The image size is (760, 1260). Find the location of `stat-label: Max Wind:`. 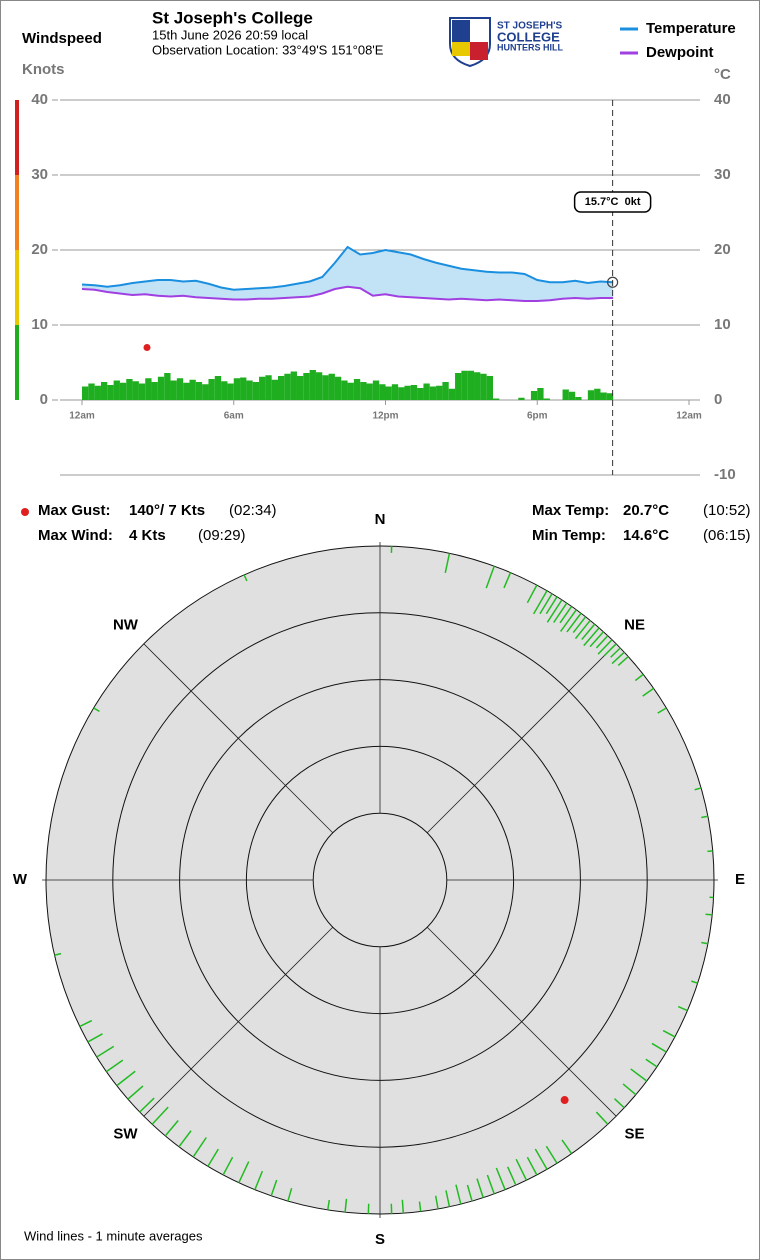

stat-label: Max Wind: is located at coordinates (75, 535).